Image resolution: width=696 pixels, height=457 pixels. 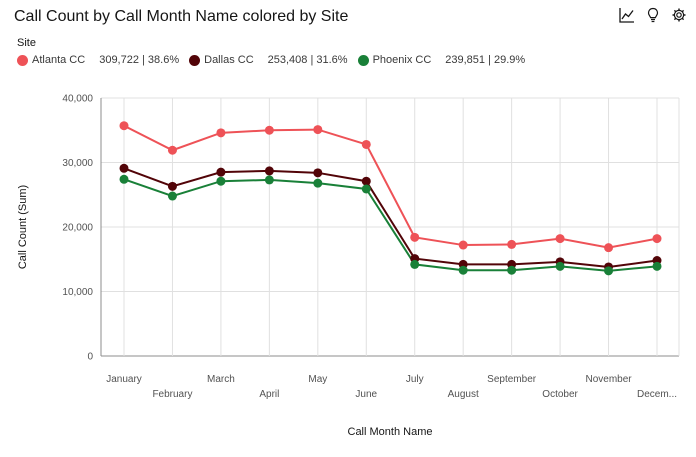 I want to click on x-tick-label: June, so click(x=366, y=394).